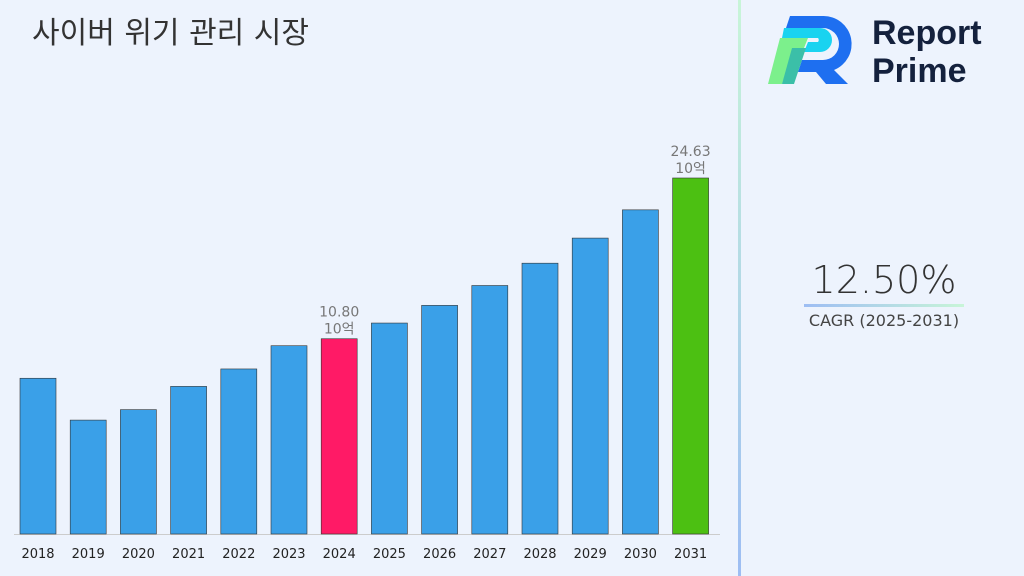  Describe the element at coordinates (690, 356) in the screenshot. I see `bar-2031` at that location.